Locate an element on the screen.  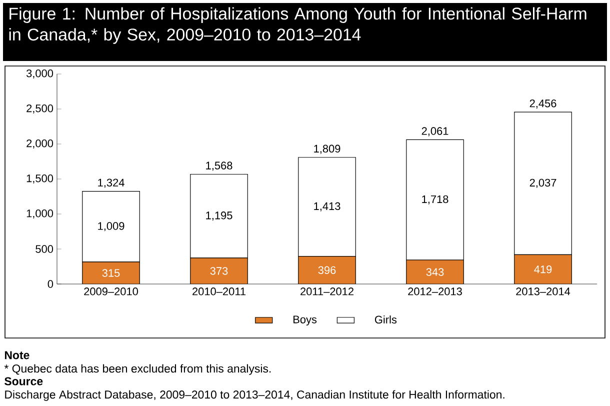
data-label: 1,009 is located at coordinates (111, 227).